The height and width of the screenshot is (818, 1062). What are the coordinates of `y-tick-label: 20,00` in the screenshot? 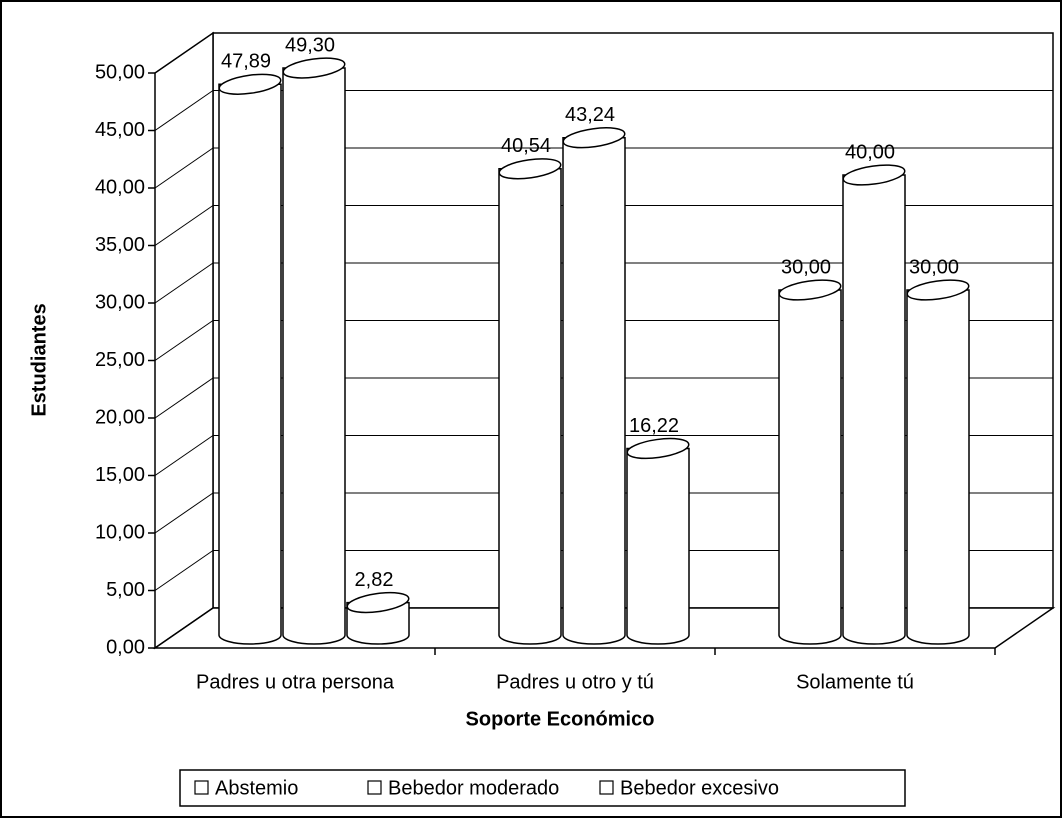 It's located at (120, 417).